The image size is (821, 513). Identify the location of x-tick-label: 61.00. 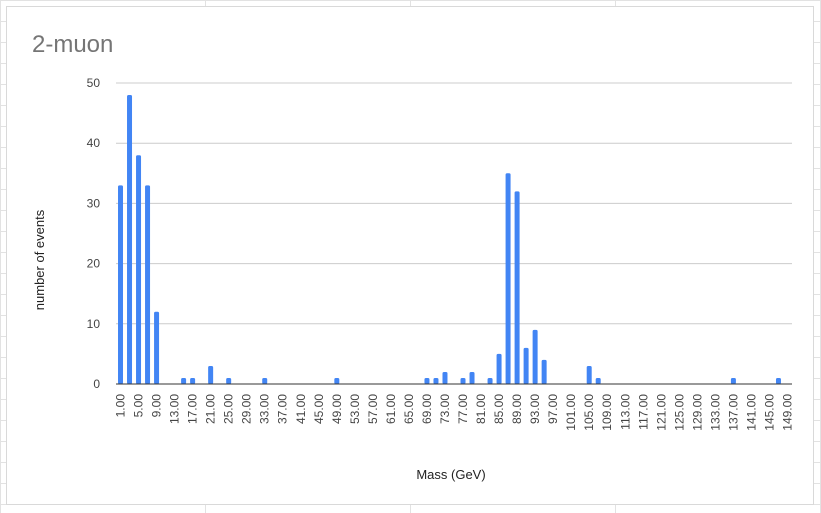
(391, 409).